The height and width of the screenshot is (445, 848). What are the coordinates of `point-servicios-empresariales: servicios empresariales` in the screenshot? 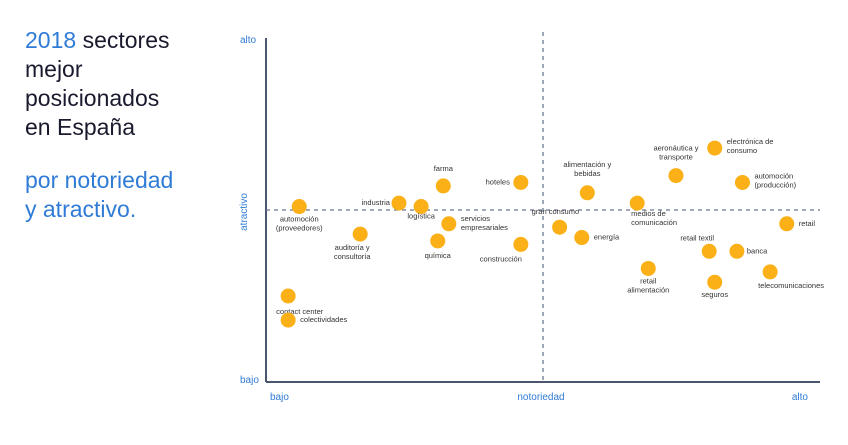 It's located at (474, 223).